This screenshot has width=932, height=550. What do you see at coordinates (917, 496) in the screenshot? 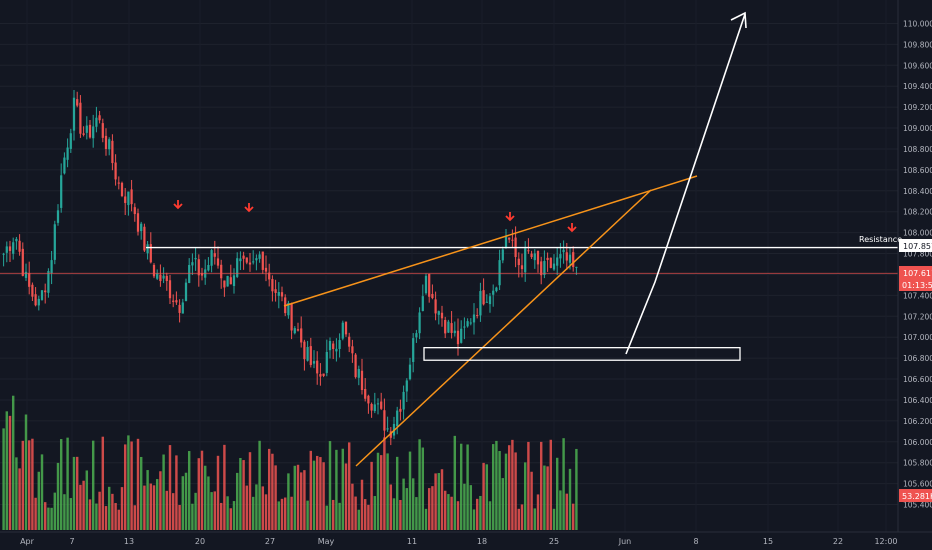
I see `volume-tag: 53.281K` at bounding box center [917, 496].